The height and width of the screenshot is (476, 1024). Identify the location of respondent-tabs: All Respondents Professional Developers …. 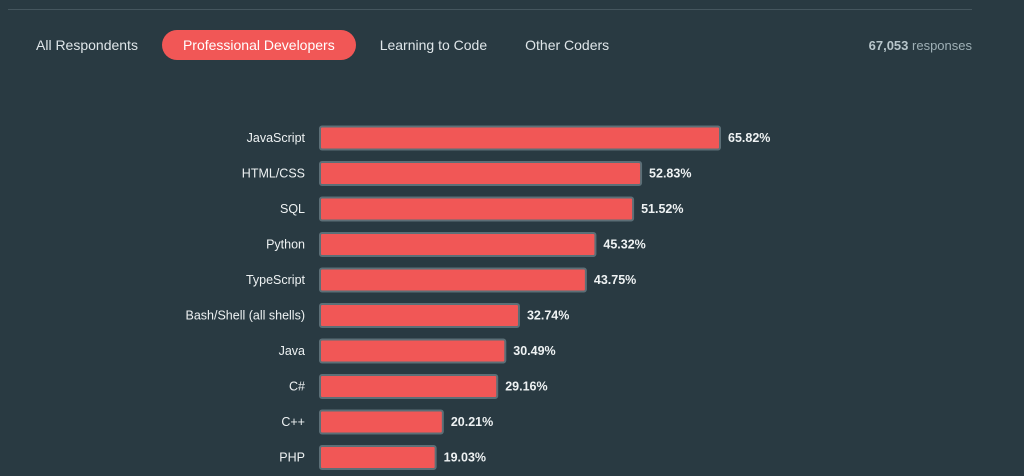
(325, 45).